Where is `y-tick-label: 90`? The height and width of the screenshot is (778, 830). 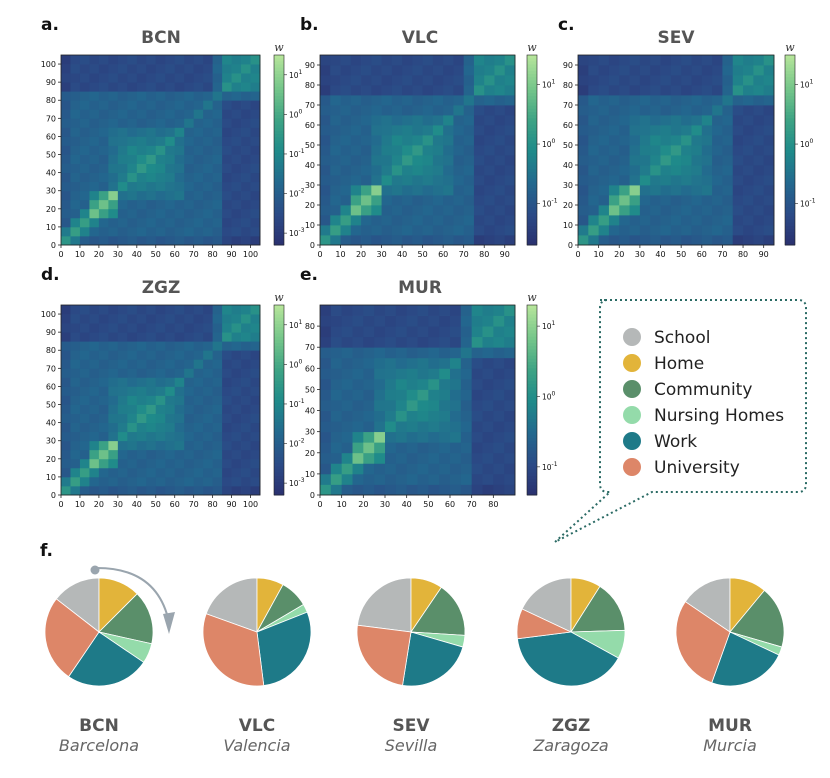 y-tick-label: 90 is located at coordinates (568, 65).